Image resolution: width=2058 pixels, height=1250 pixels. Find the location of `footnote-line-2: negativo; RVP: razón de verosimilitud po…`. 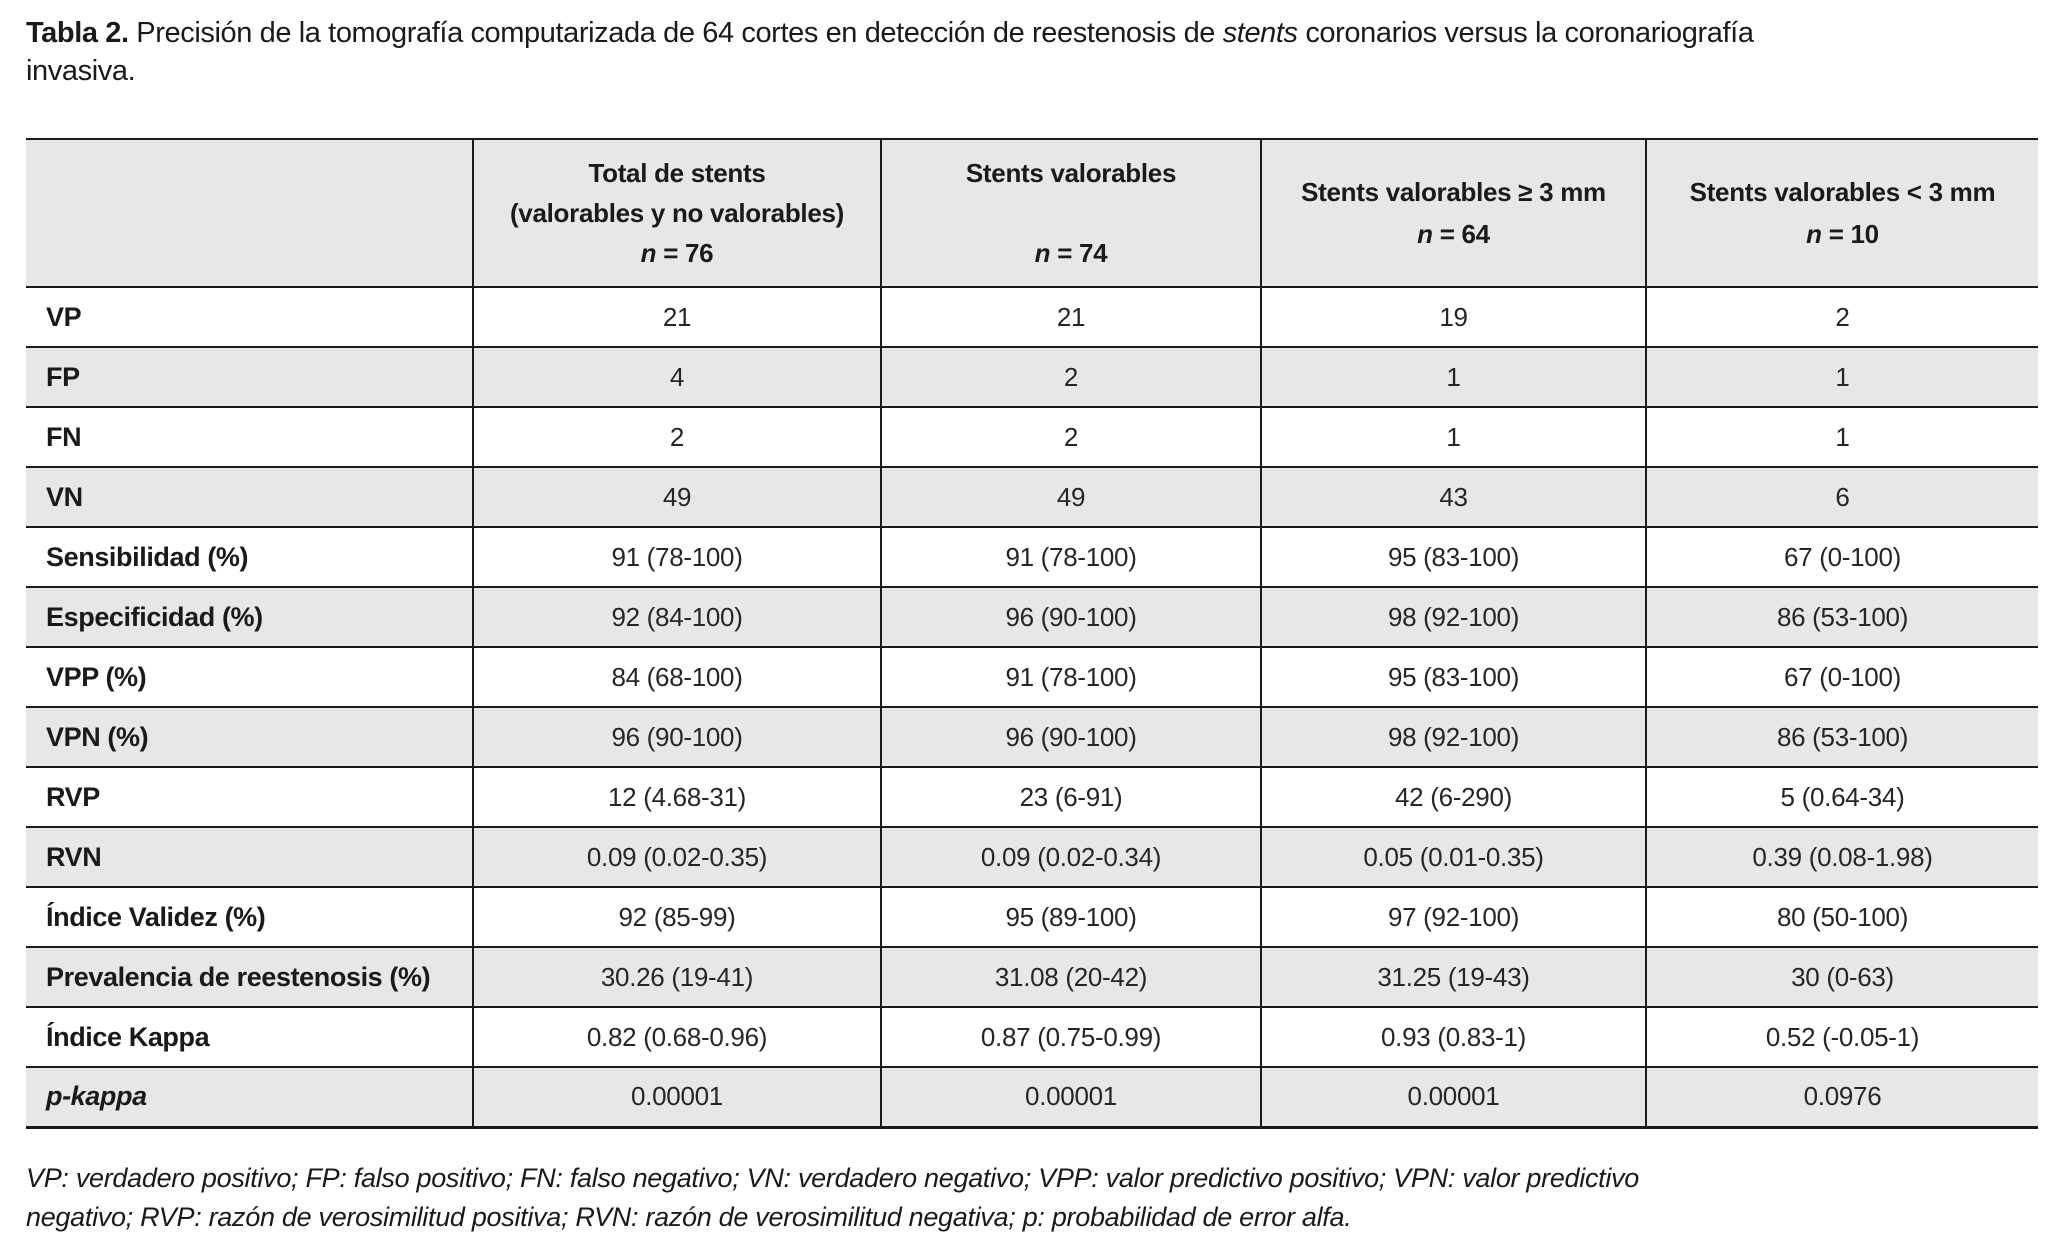

footnote-line-2: negativo; RVP: razón de verosimilitud po… is located at coordinates (689, 1216).